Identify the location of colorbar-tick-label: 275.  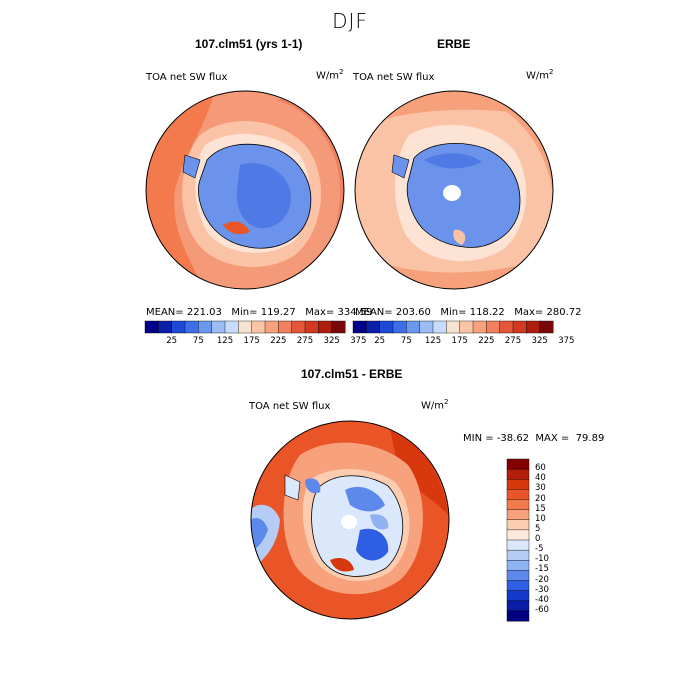
(305, 341).